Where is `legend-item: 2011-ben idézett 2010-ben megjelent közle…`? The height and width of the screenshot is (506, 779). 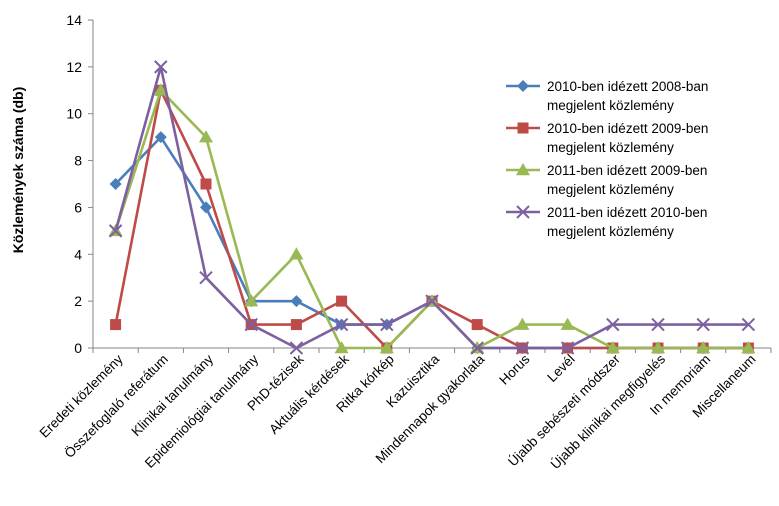
legend-item: 2011-ben idézett 2010-ben megjelent közle… is located at coordinates (606, 222).